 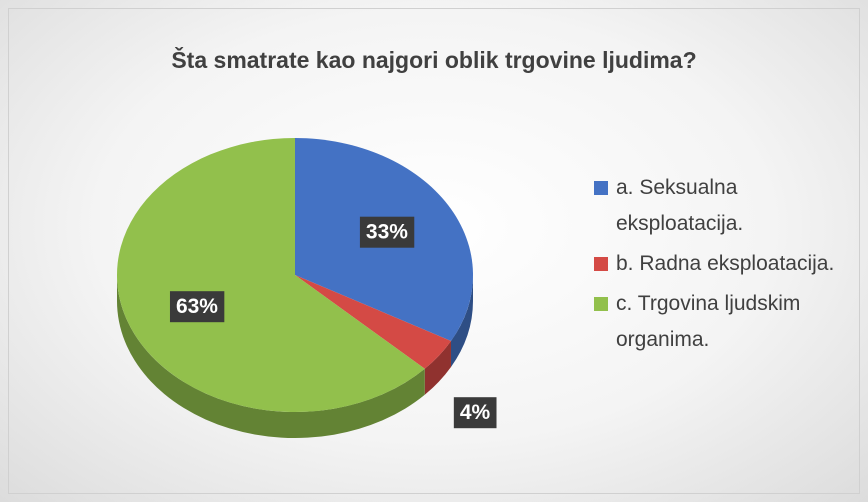 What do you see at coordinates (680, 205) in the screenshot?
I see `legend-label: a. Seksualna eksploatacija.` at bounding box center [680, 205].